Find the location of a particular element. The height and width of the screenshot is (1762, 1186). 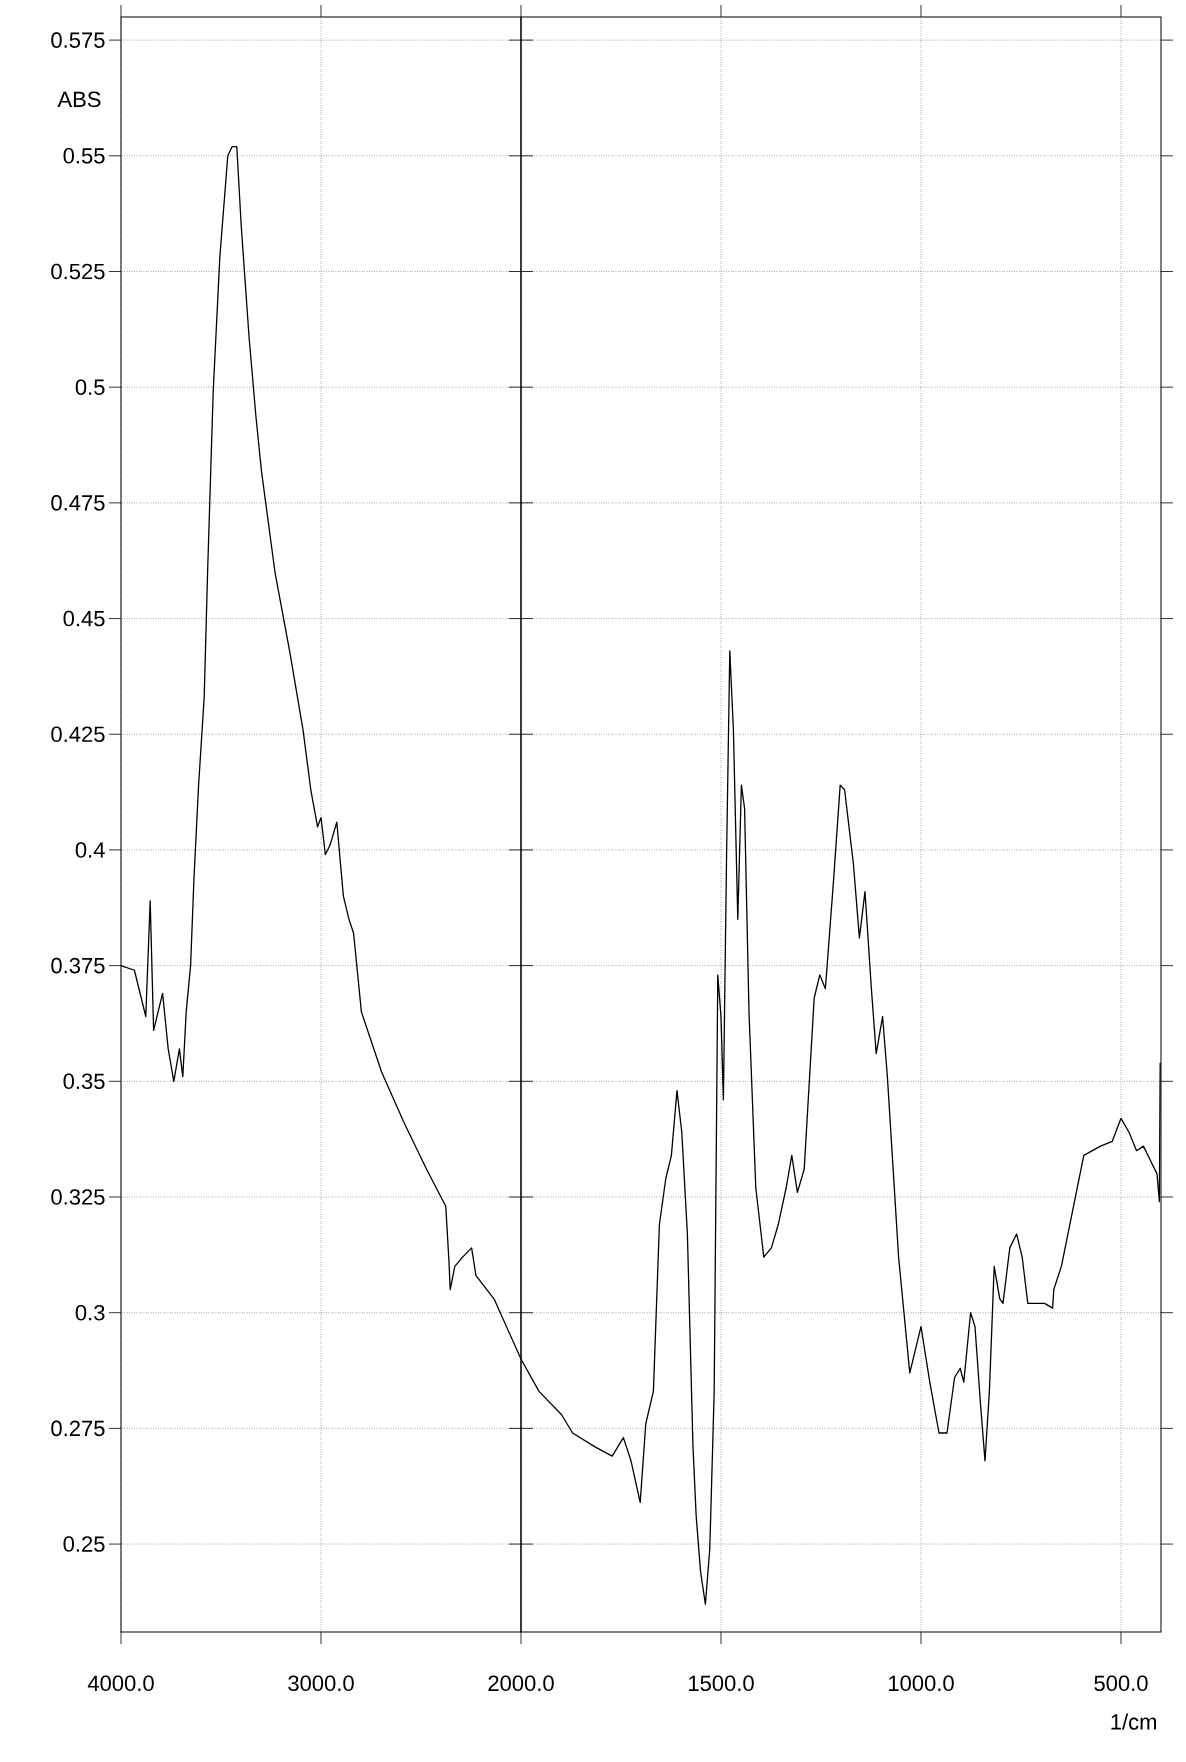

y-tick-label: 0.5 is located at coordinates (90, 387).